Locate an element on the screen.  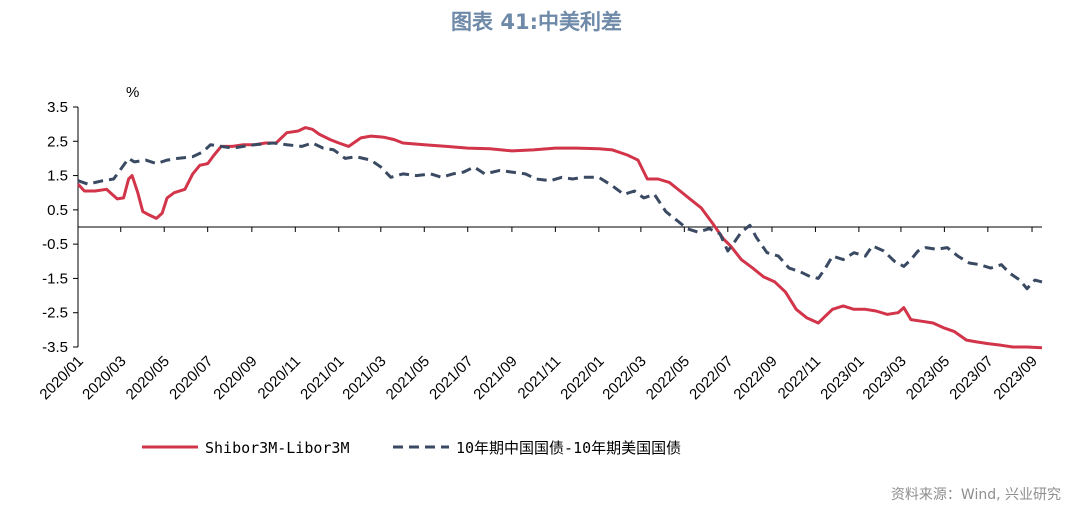
y-tick-label: -3.5 is located at coordinates (55, 347).